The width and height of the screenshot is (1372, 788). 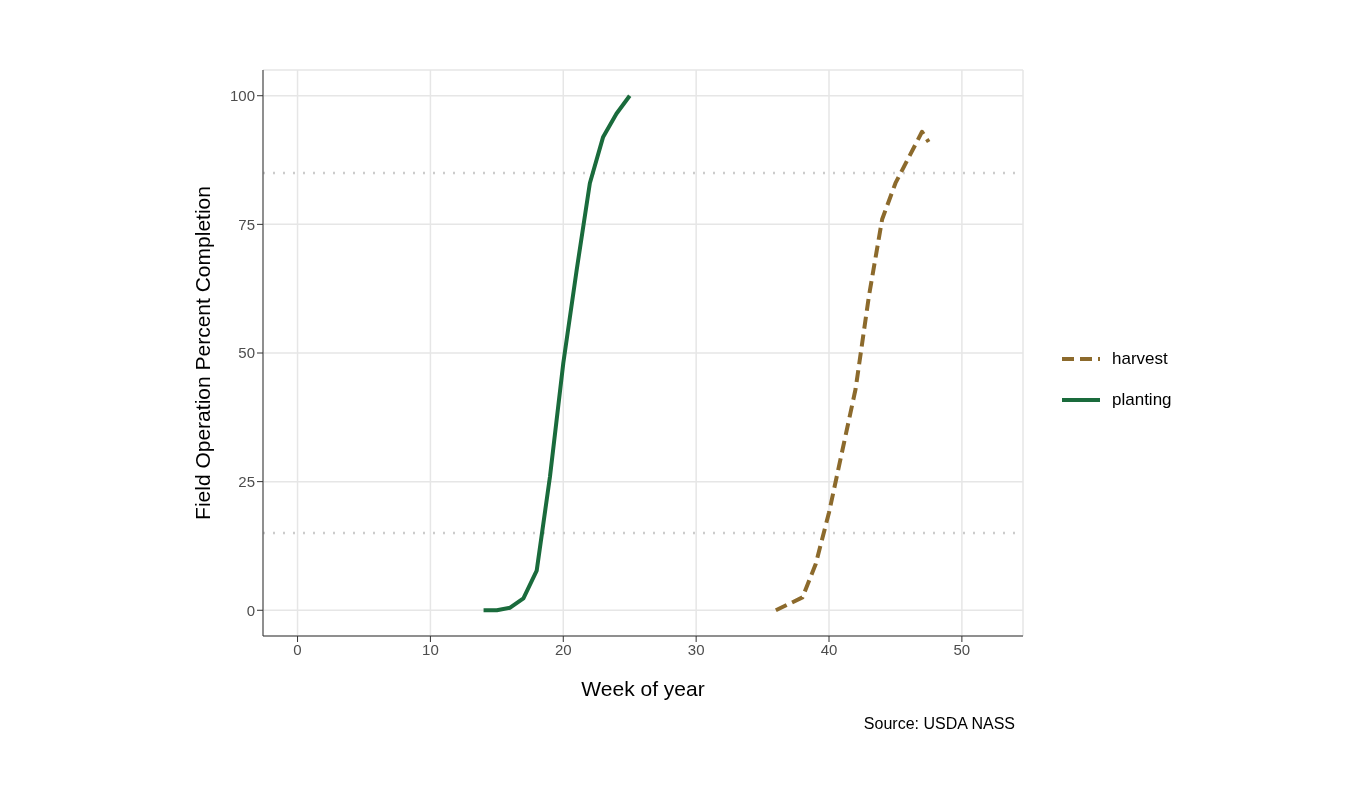 What do you see at coordinates (563, 649) in the screenshot?
I see `x-tick-label: 20` at bounding box center [563, 649].